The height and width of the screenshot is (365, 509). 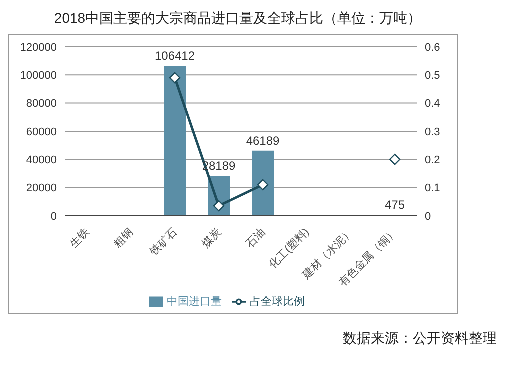 I want to click on x-tick-label: 粗钢, so click(x=124, y=238).